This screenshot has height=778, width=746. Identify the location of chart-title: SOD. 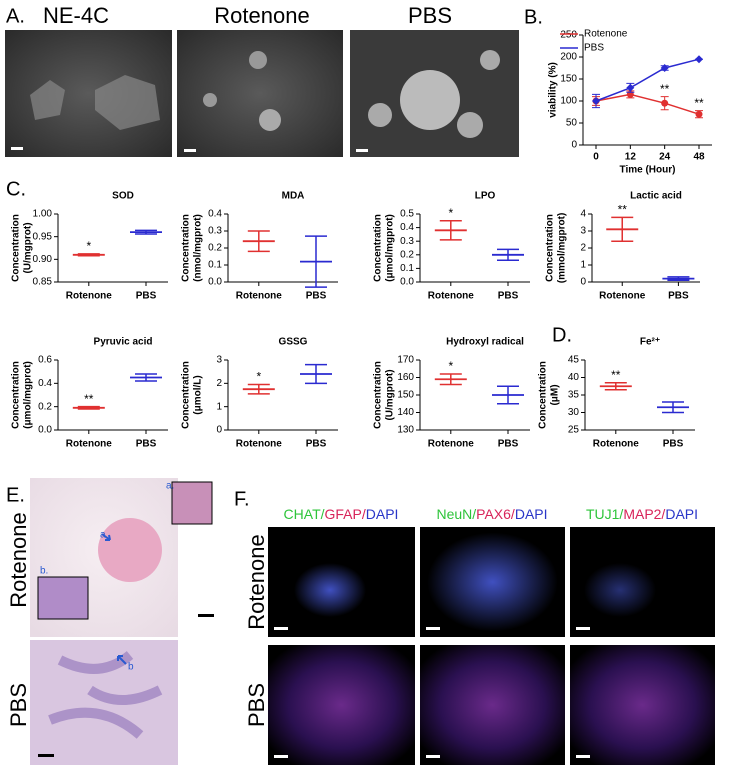
(123, 196).